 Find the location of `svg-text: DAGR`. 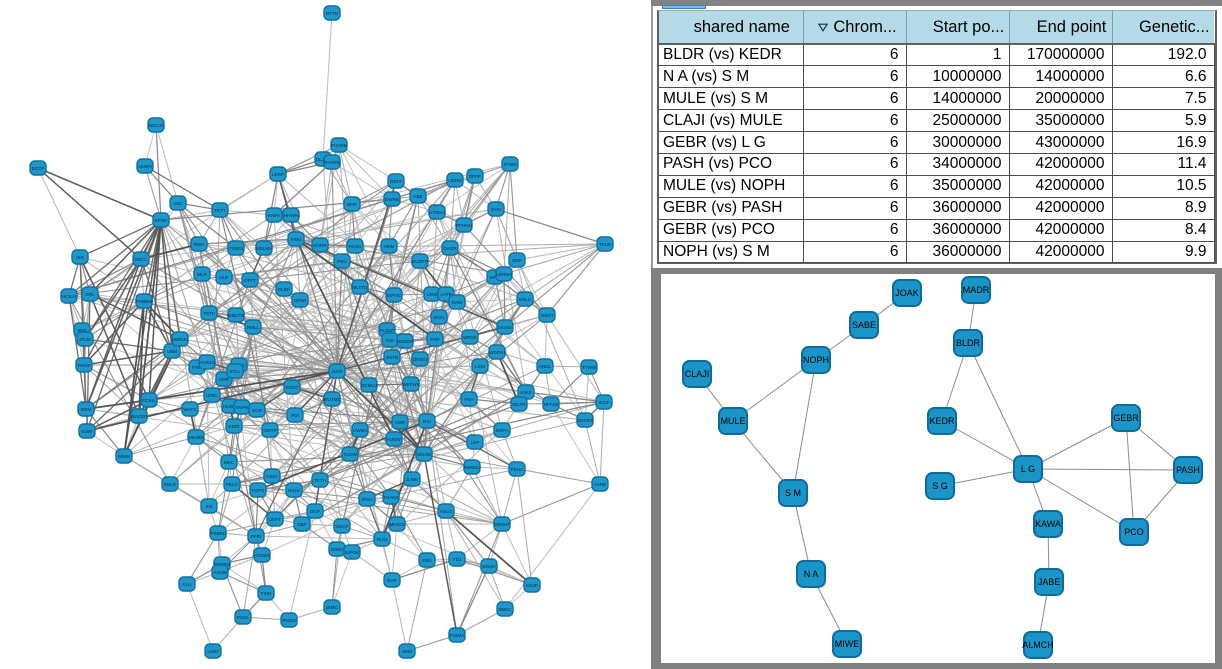

svg-text: DAGR is located at coordinates (450, 248).